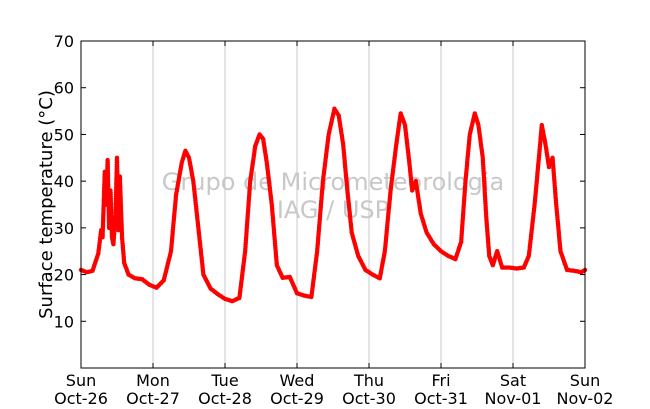 Image resolution: width=650 pixels, height=409 pixels. Describe the element at coordinates (64, 228) in the screenshot. I see `y-tick-label: 30` at that location.